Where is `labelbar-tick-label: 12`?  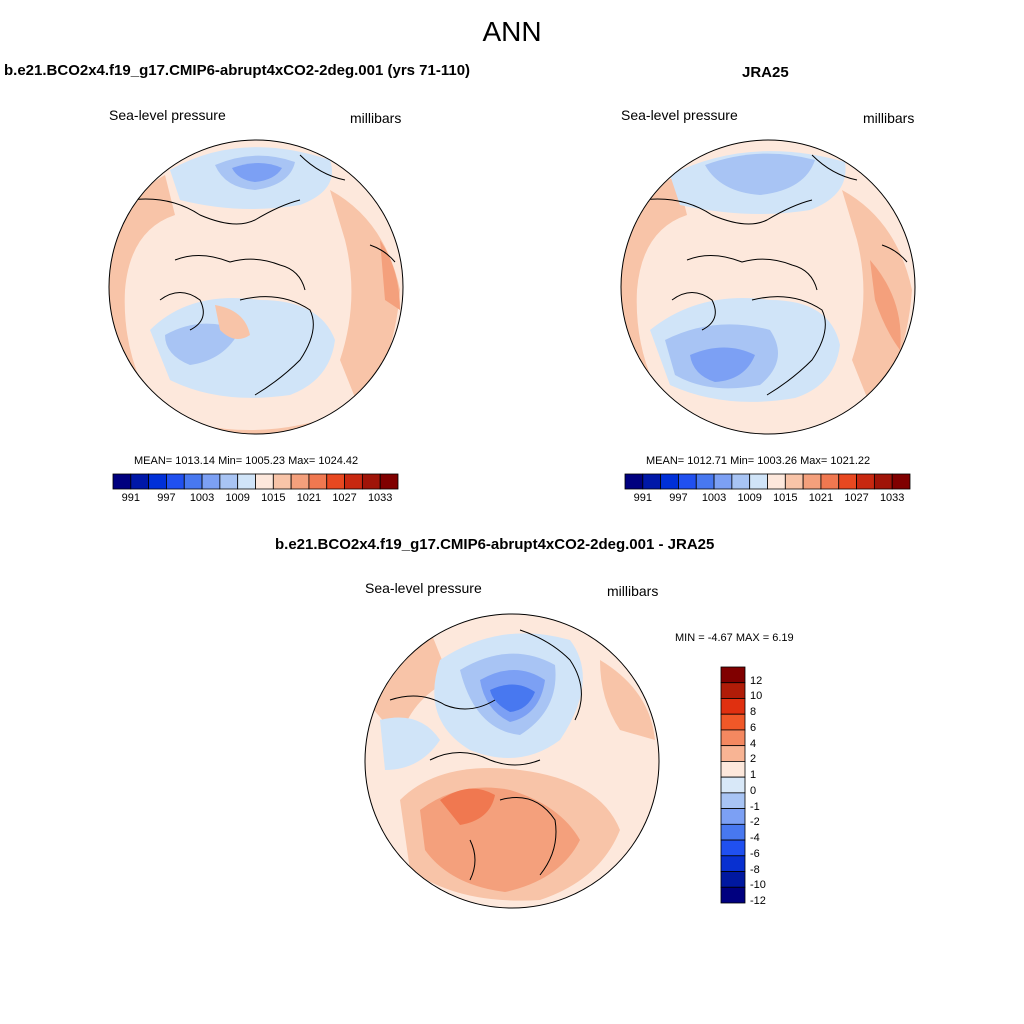 labelbar-tick-label: 12 is located at coordinates (756, 680).